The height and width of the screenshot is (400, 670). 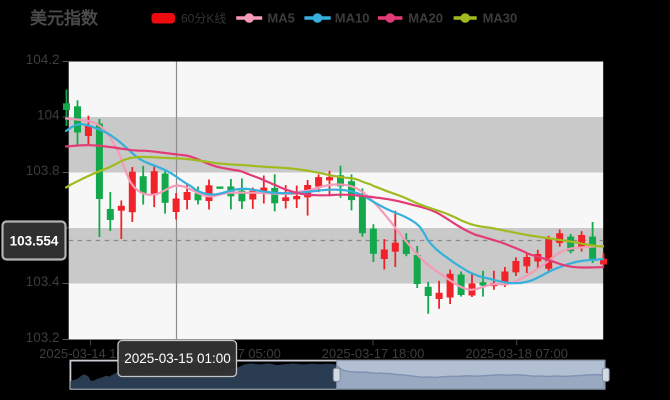 I want to click on svg-text: MA5, so click(x=280, y=17).